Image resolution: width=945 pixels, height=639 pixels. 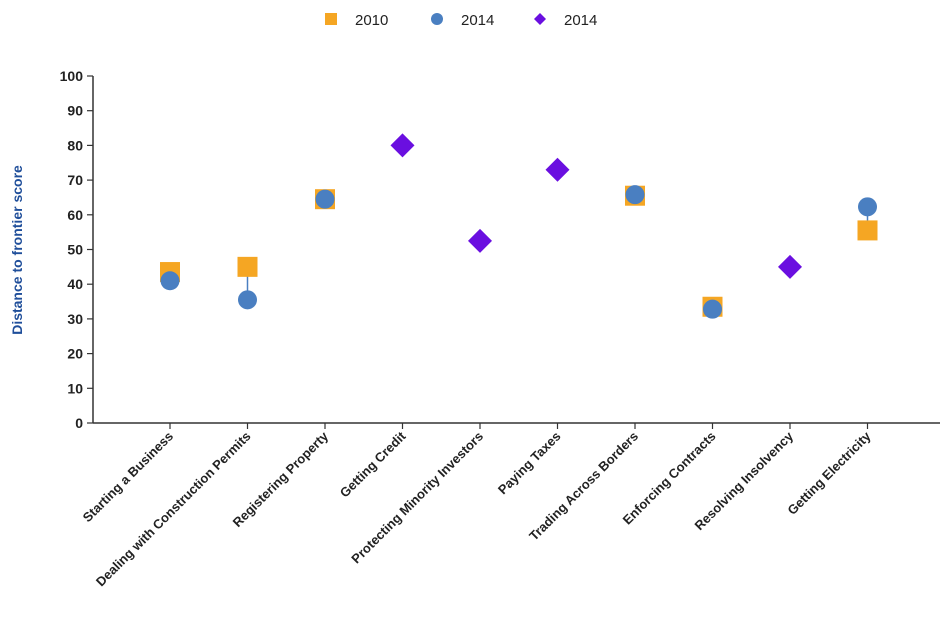 I want to click on y-tick-label: 10, so click(x=75, y=388).